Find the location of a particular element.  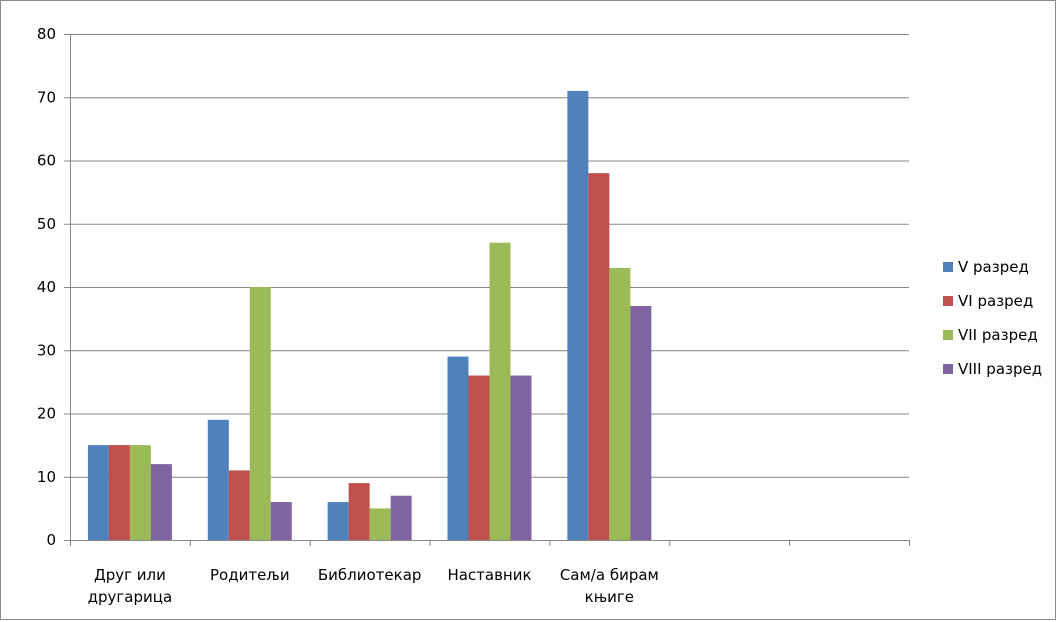

y-tick-label: 20 is located at coordinates (46, 414).